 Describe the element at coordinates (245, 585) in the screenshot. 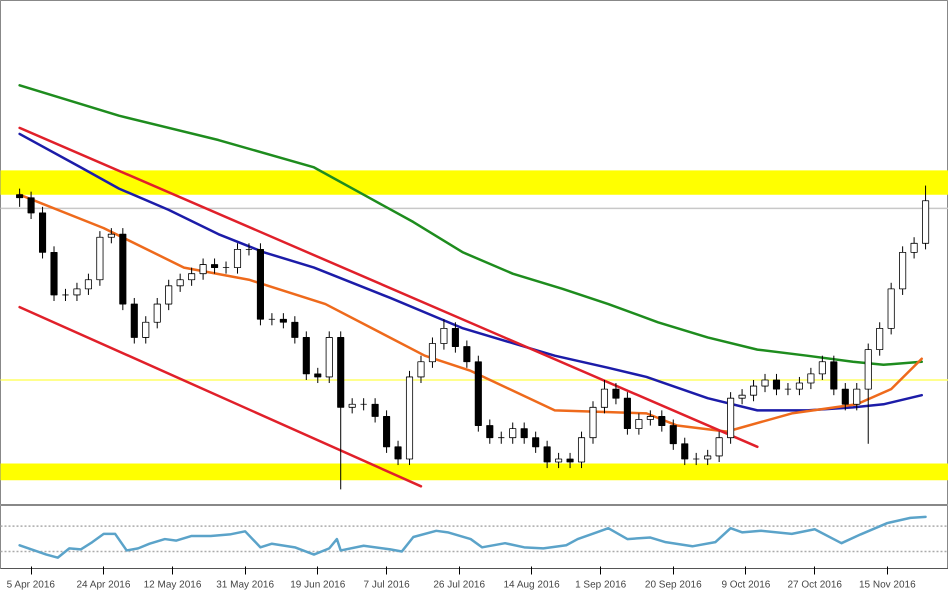

I see `x-tick-label: 31 May 2016` at that location.